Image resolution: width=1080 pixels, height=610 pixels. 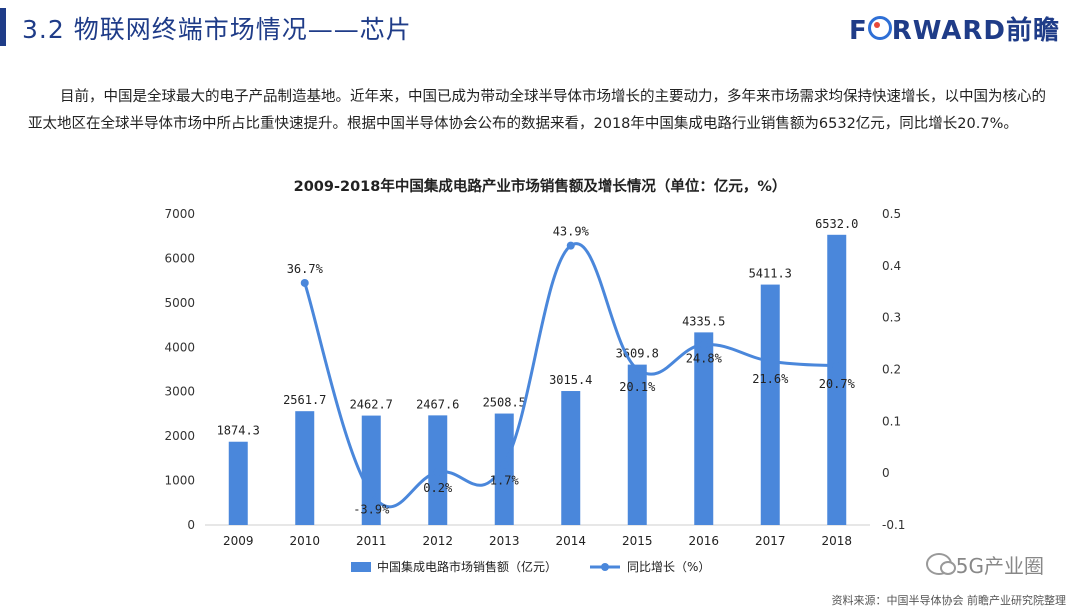 I want to click on x-tick-label: 2016, so click(x=703, y=541).